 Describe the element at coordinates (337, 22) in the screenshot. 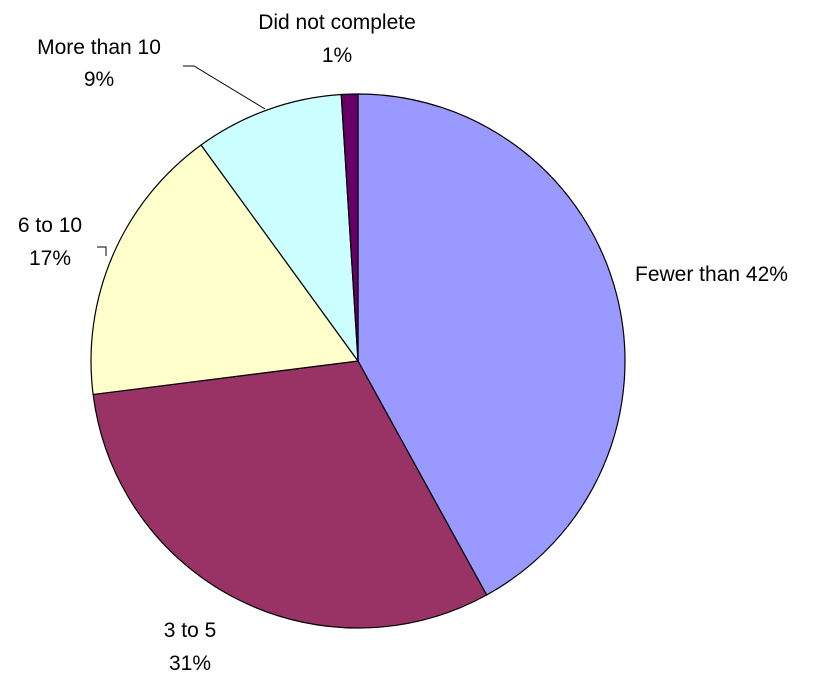

I see `slice-label-did-not-complete: Did not complete` at that location.